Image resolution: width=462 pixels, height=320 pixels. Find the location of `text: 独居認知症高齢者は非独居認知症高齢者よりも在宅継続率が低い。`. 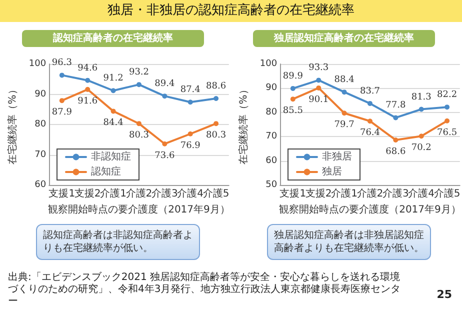

text: 独居認知症高齢者は非独居認知症高齢者よりも在宅継続率が低い。 is located at coordinates (349, 242).